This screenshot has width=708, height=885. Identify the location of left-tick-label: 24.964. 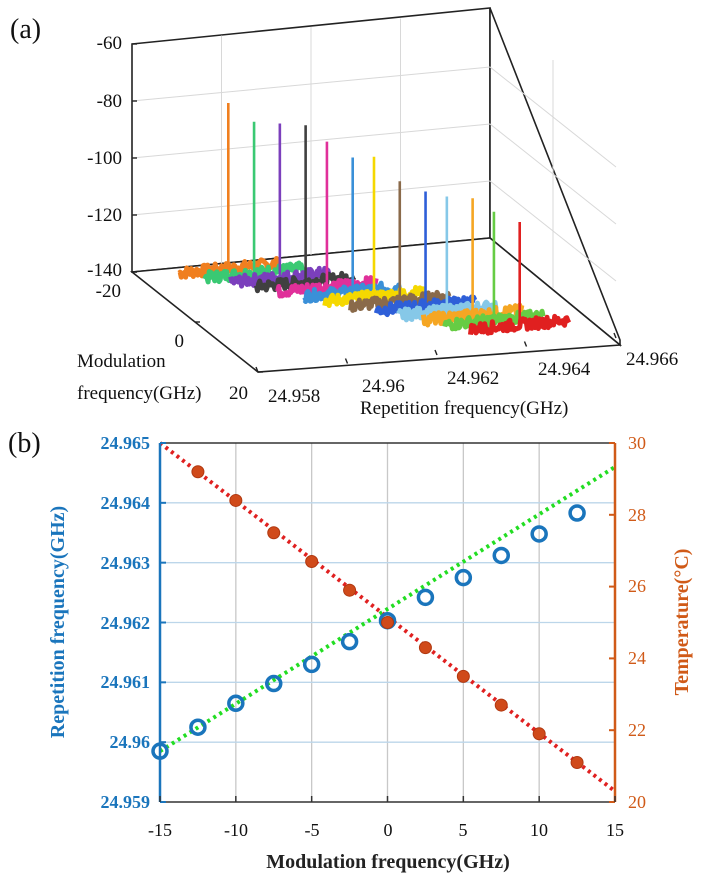
(126, 503).